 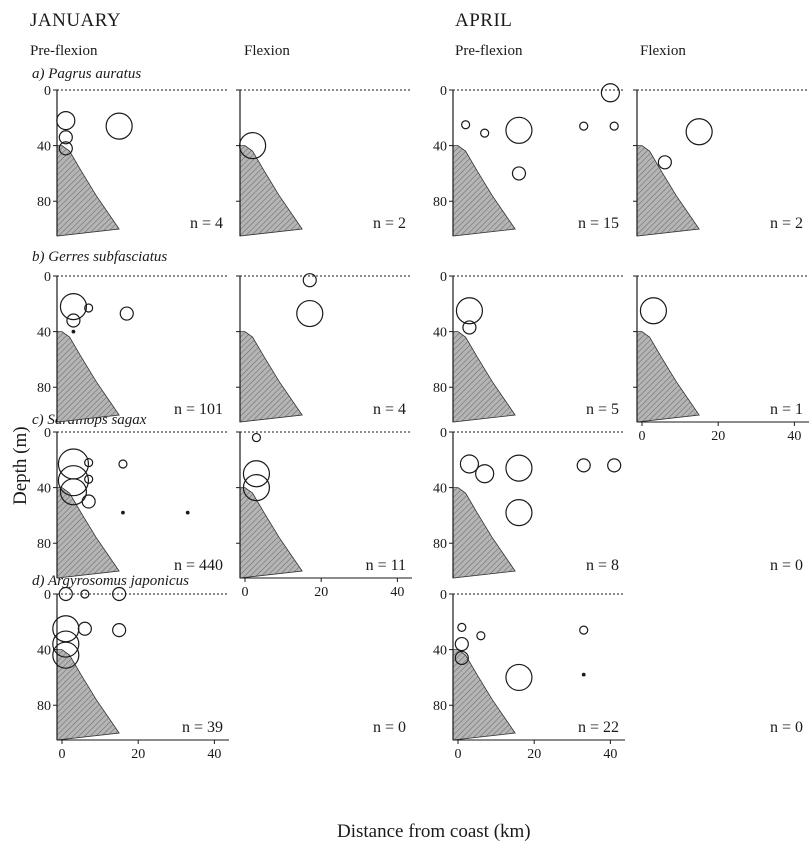 I want to click on jan-preflexion-heading: Pre-flexion, so click(x=64, y=51).